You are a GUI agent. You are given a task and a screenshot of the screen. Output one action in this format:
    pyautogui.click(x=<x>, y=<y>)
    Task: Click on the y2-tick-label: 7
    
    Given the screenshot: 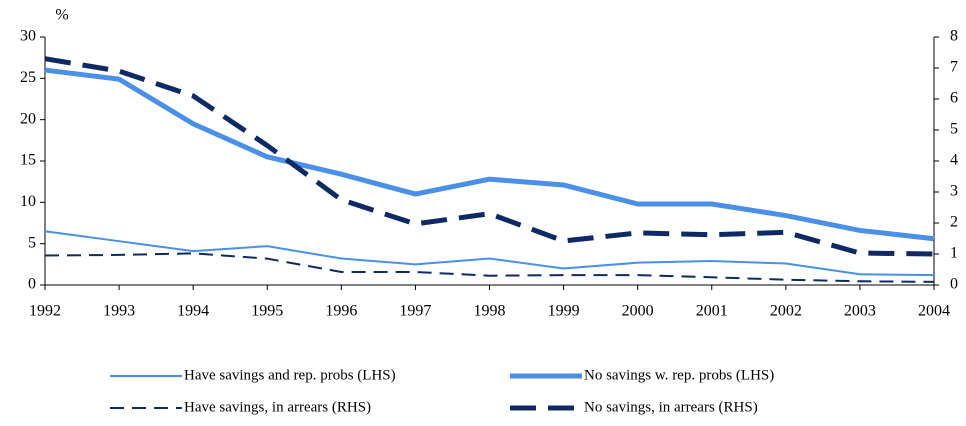 What is the action you would take?
    pyautogui.click(x=954, y=67)
    